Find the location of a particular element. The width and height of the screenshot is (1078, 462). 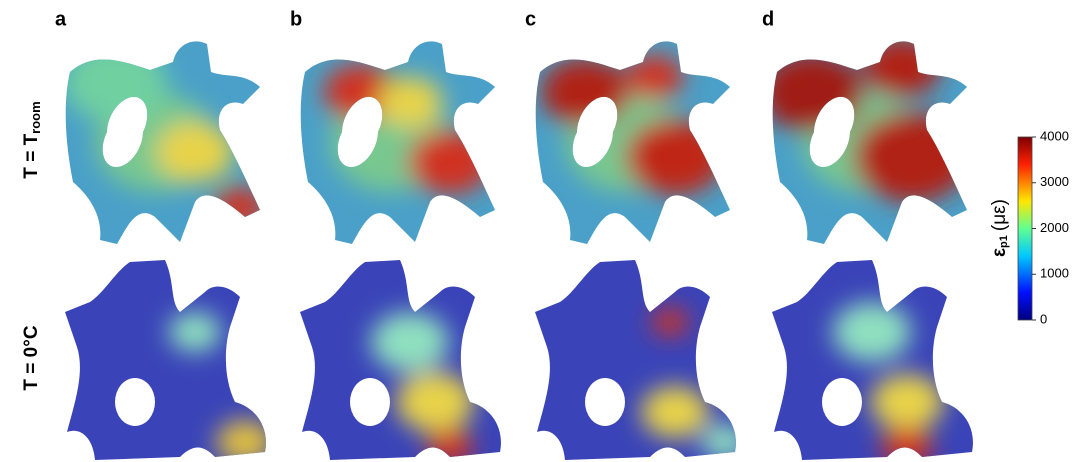

colorbar-tick-label: 0 is located at coordinates (1043, 318).